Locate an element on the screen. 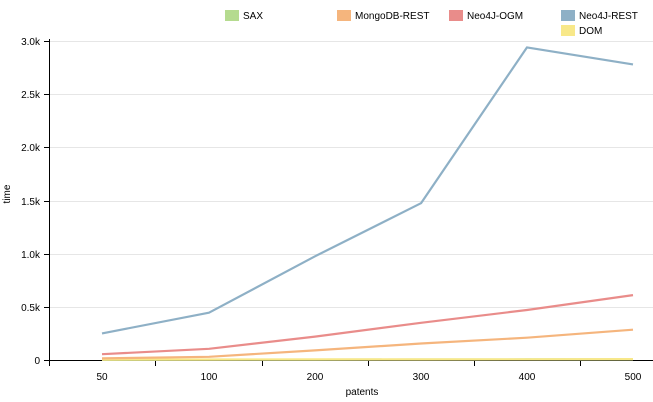 The width and height of the screenshot is (653, 402). x-axis-title: patents is located at coordinates (362, 392).